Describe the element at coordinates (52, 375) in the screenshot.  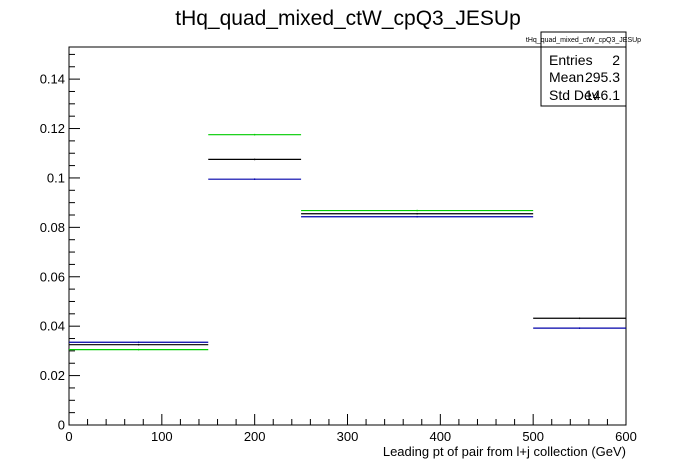
I see `y-tick-label: 0.02` at that location.